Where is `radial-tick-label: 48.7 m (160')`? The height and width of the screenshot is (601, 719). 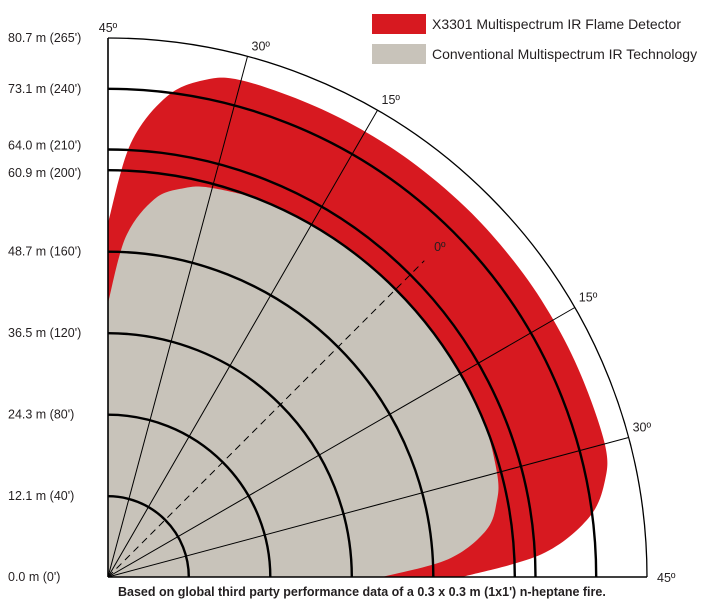
radial-tick-label: 48.7 m (160') is located at coordinates (44, 252).